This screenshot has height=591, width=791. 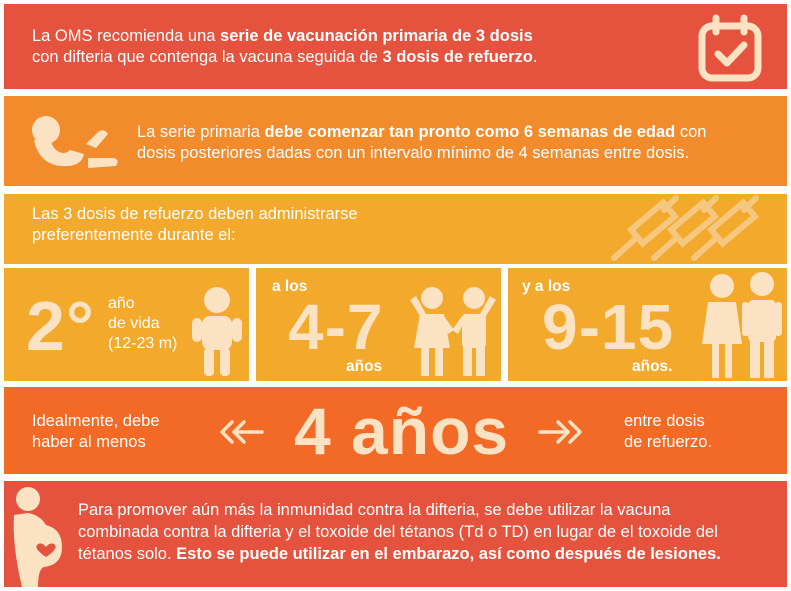 I want to click on double-chevron-left-icon, so click(x=242, y=432).